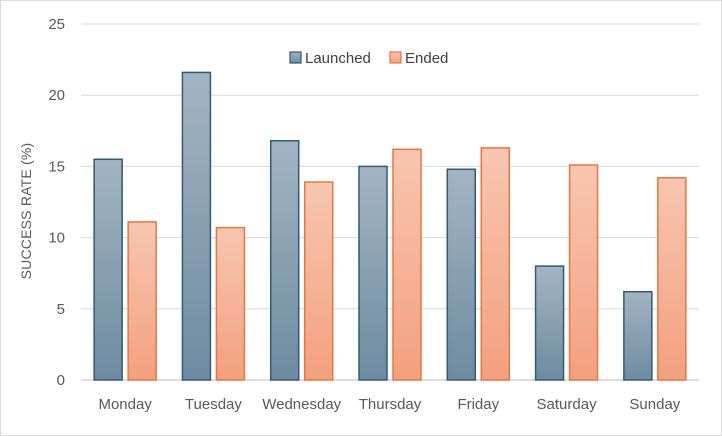  I want to click on x-tick-label-saturday: Saturday, so click(567, 404).